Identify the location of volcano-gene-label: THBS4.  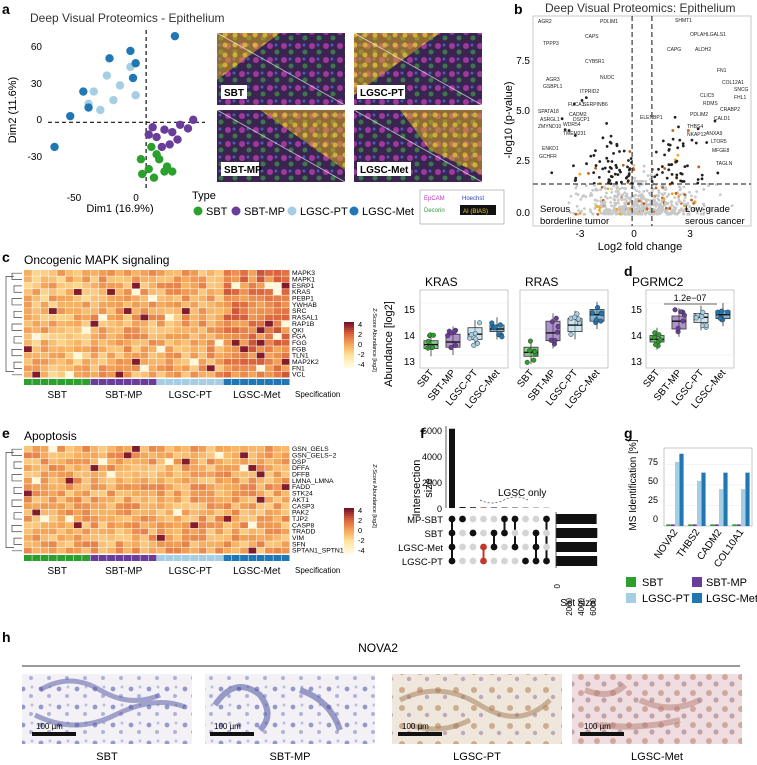
(695, 127).